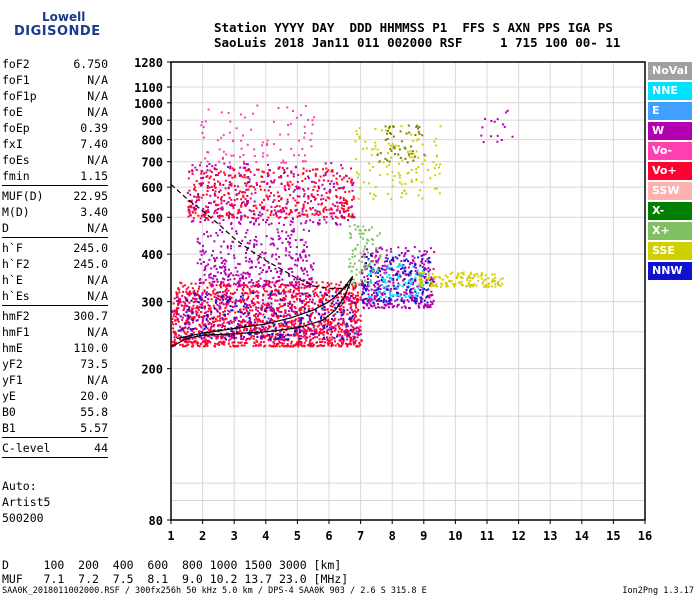 The image size is (700, 600). What do you see at coordinates (152, 141) in the screenshot?
I see `y-tick-label: 800` at bounding box center [152, 141].